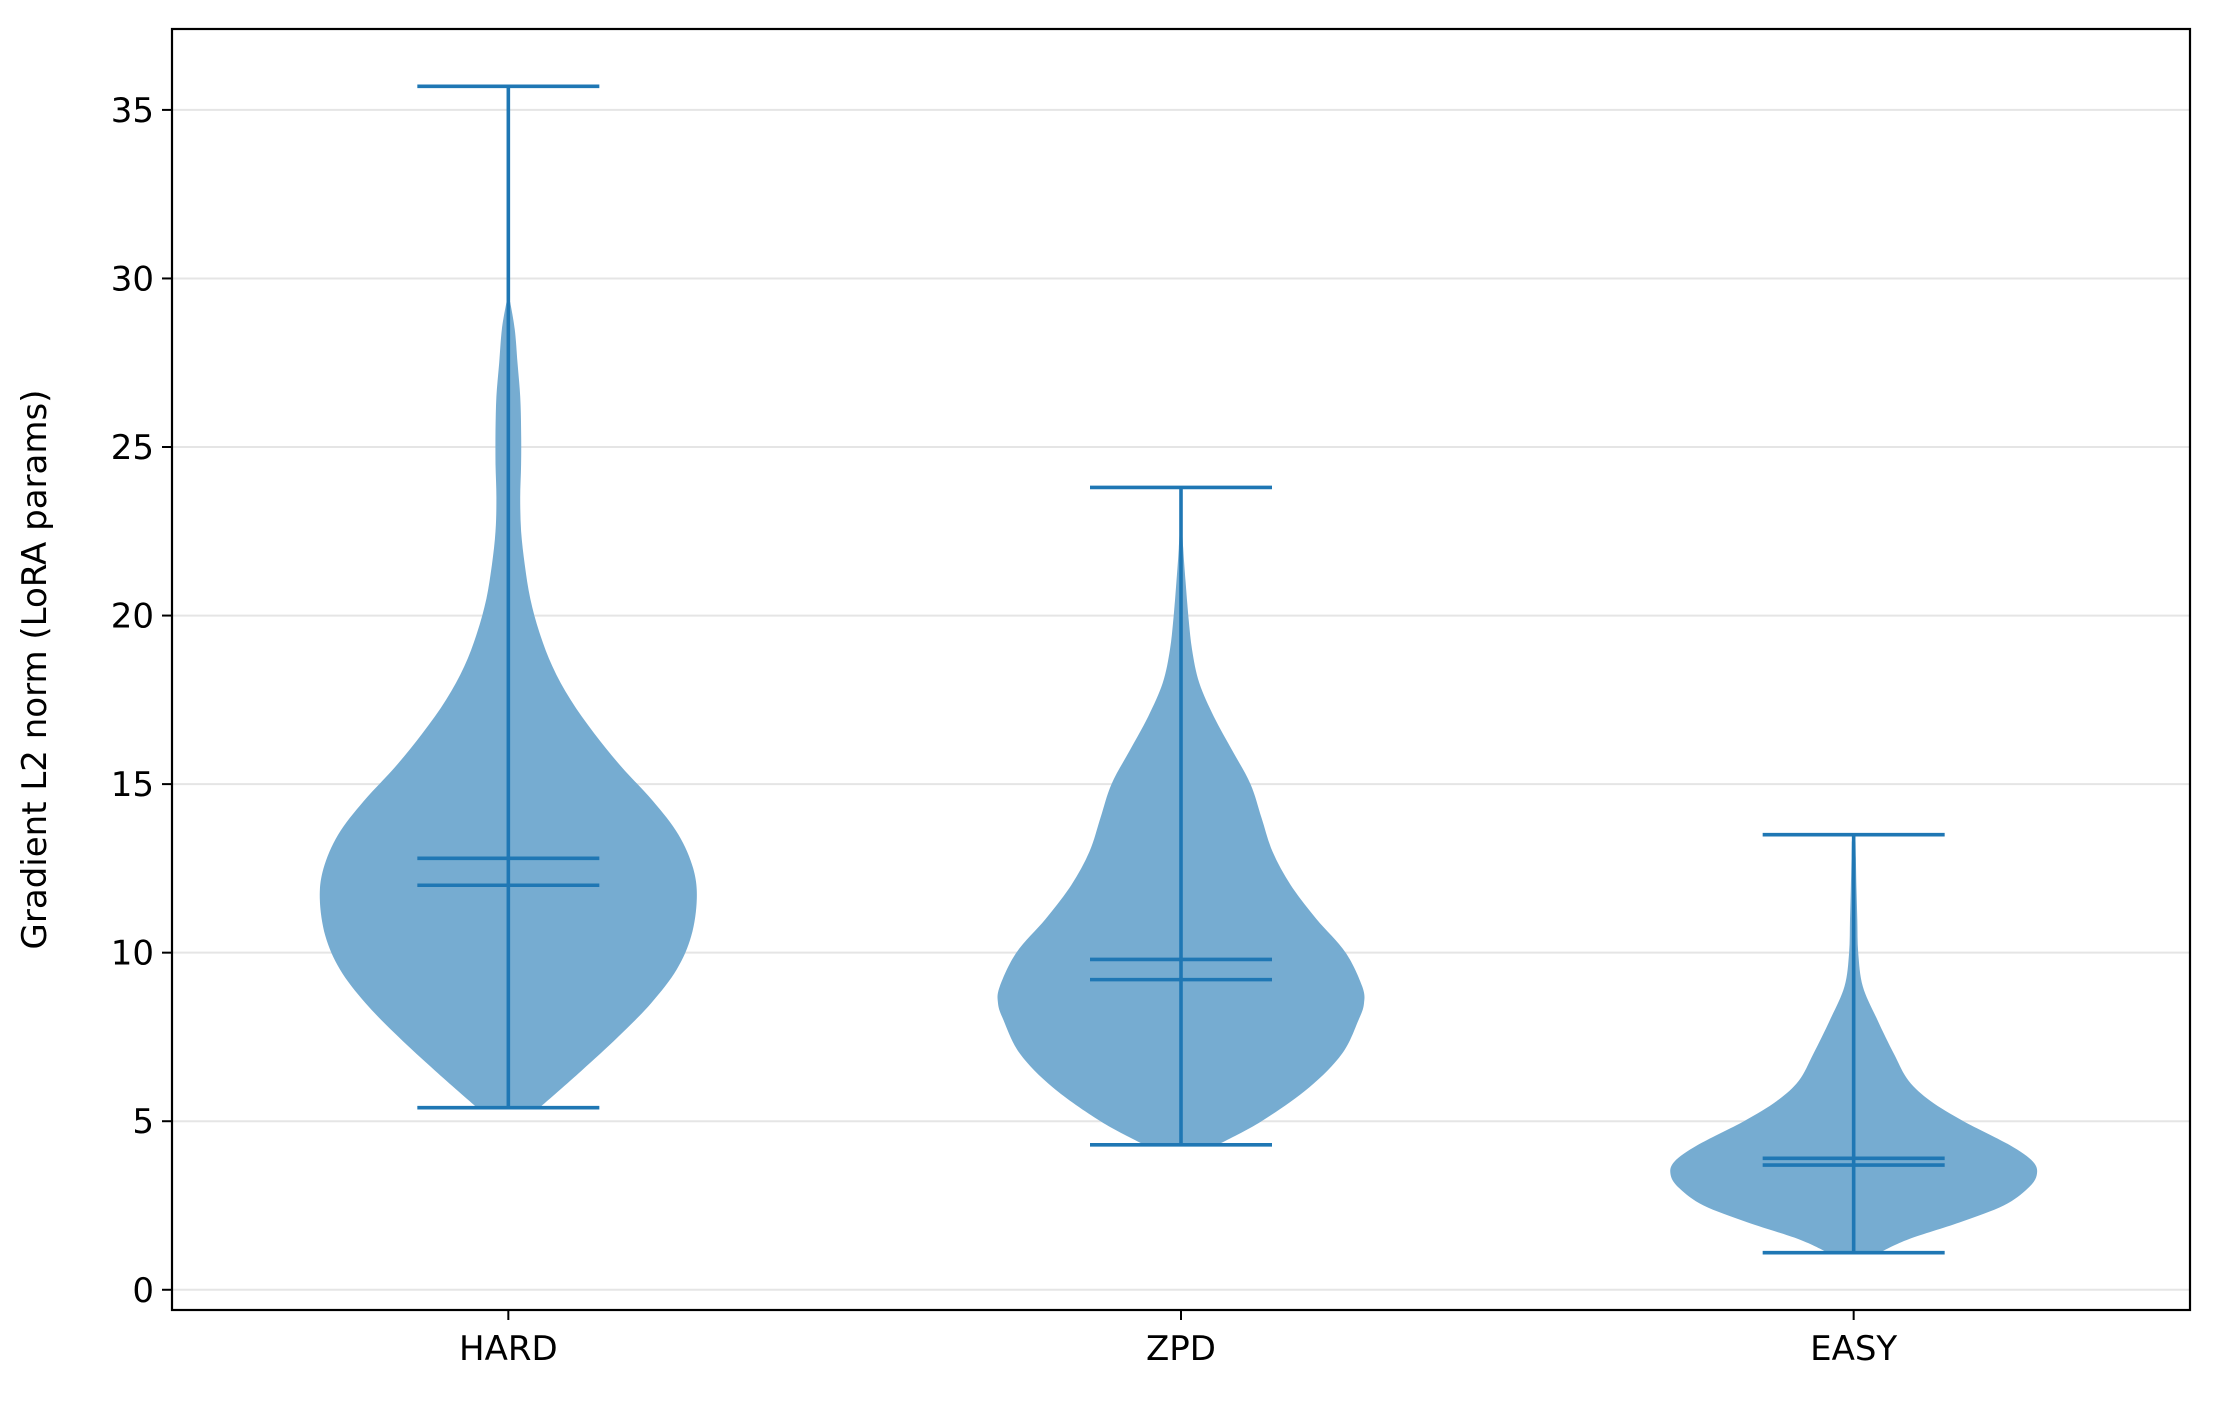  Describe the element at coordinates (35, 670) in the screenshot. I see `y-axis-label: Gradient L2 norm (LoRA params)` at that location.